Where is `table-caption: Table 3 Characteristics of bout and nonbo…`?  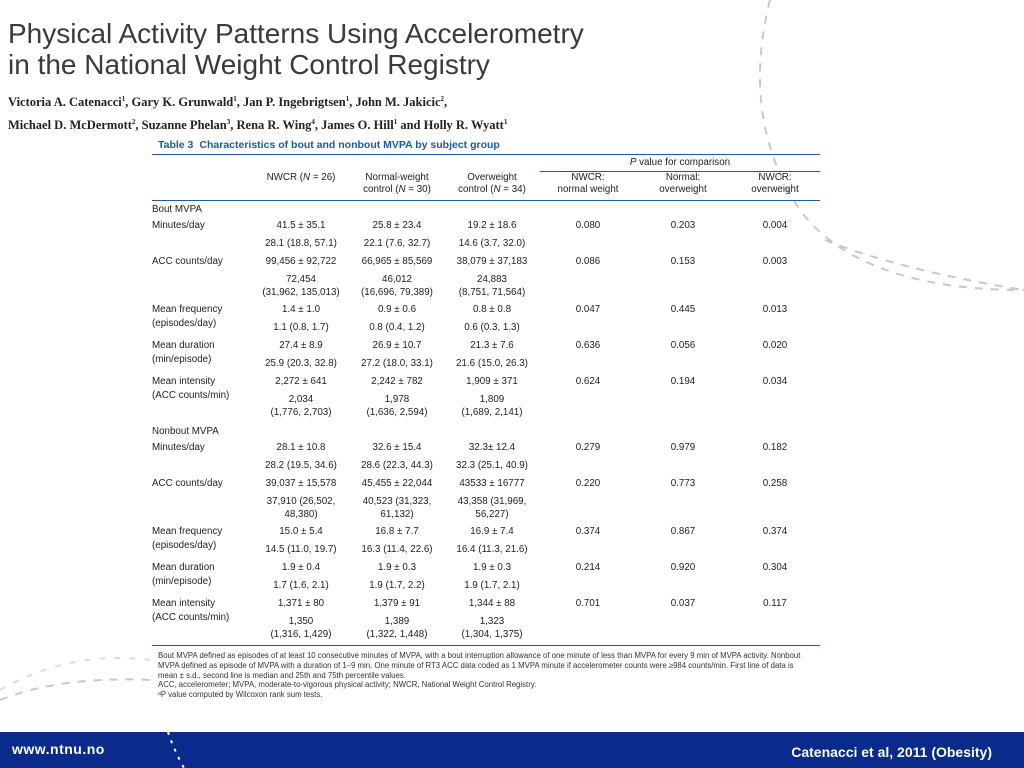 table-caption: Table 3 Characteristics of bout and nonbo… is located at coordinates (486, 145).